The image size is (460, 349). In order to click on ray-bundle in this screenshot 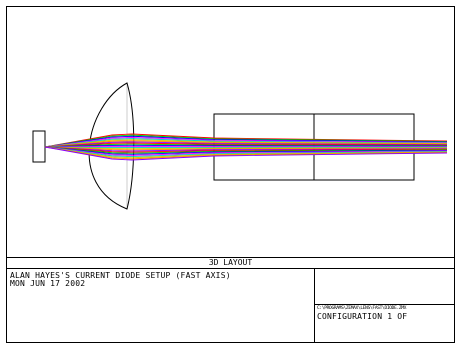, I will do `click(246, 147)`.